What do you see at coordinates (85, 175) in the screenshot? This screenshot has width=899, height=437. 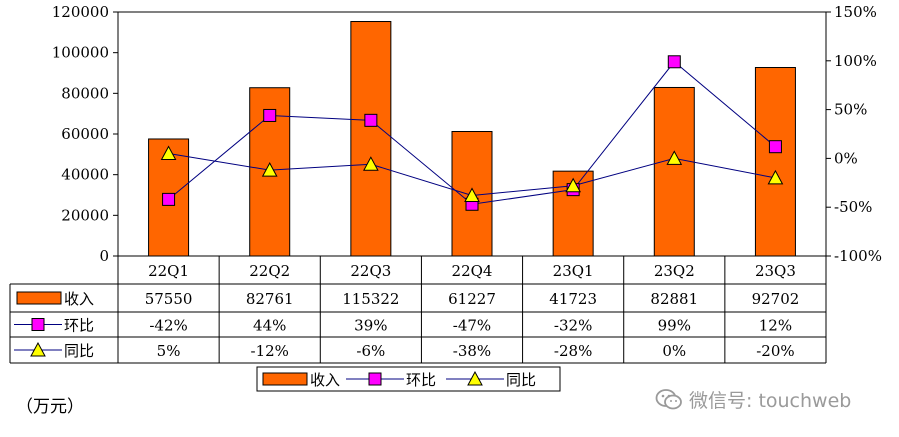 I see `left-tick-label: 40000` at bounding box center [85, 175].